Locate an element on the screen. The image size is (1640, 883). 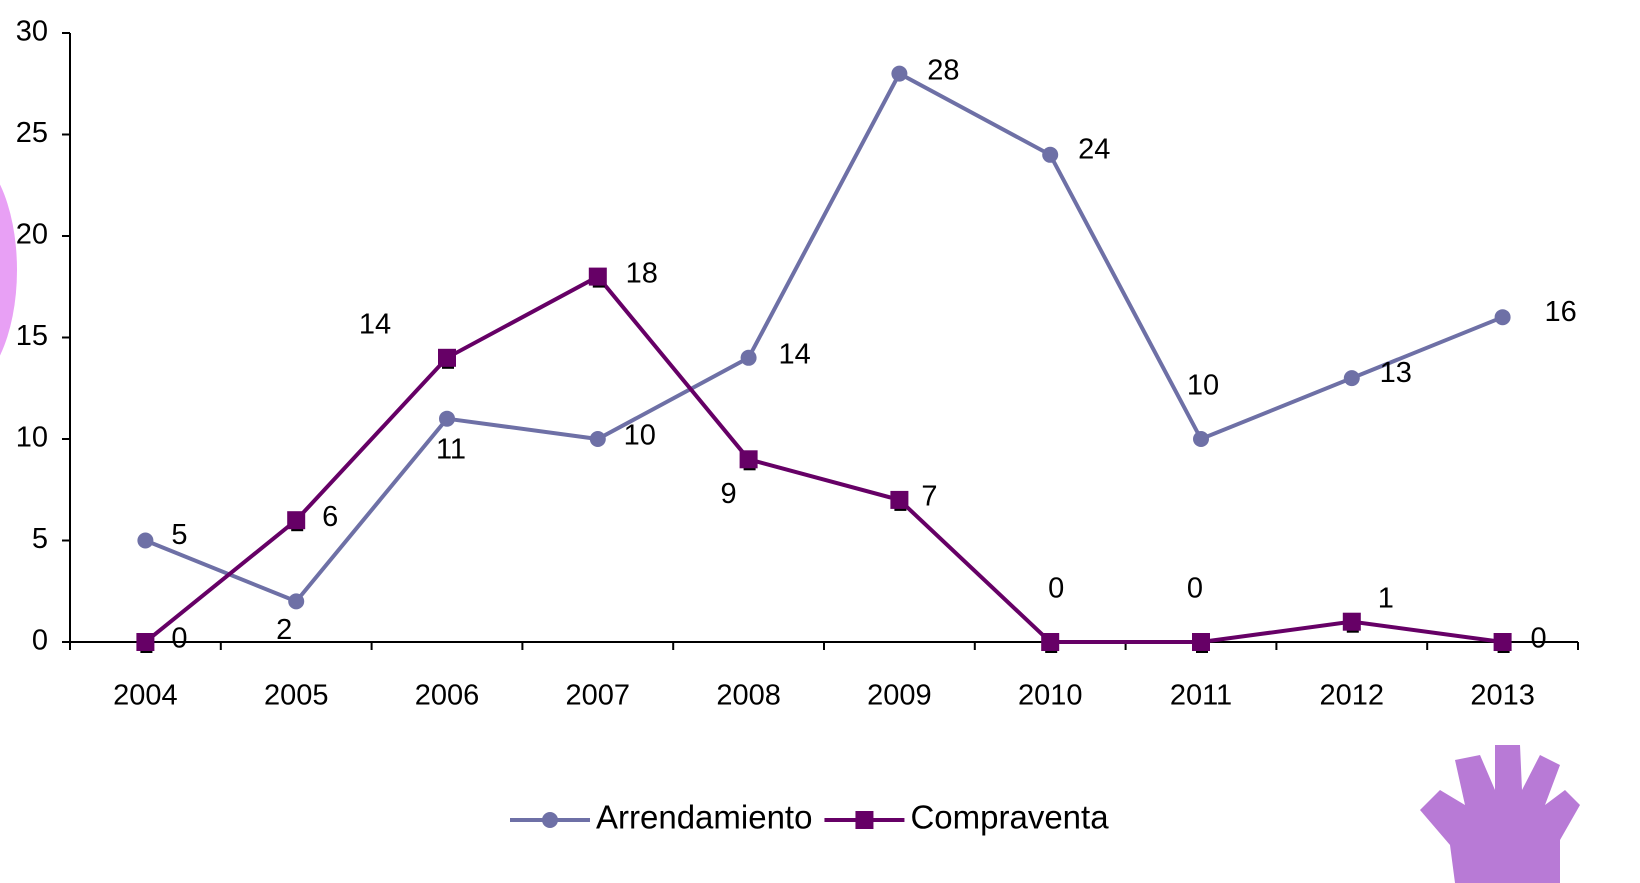
x-tick-label: 2012 is located at coordinates (1352, 696).